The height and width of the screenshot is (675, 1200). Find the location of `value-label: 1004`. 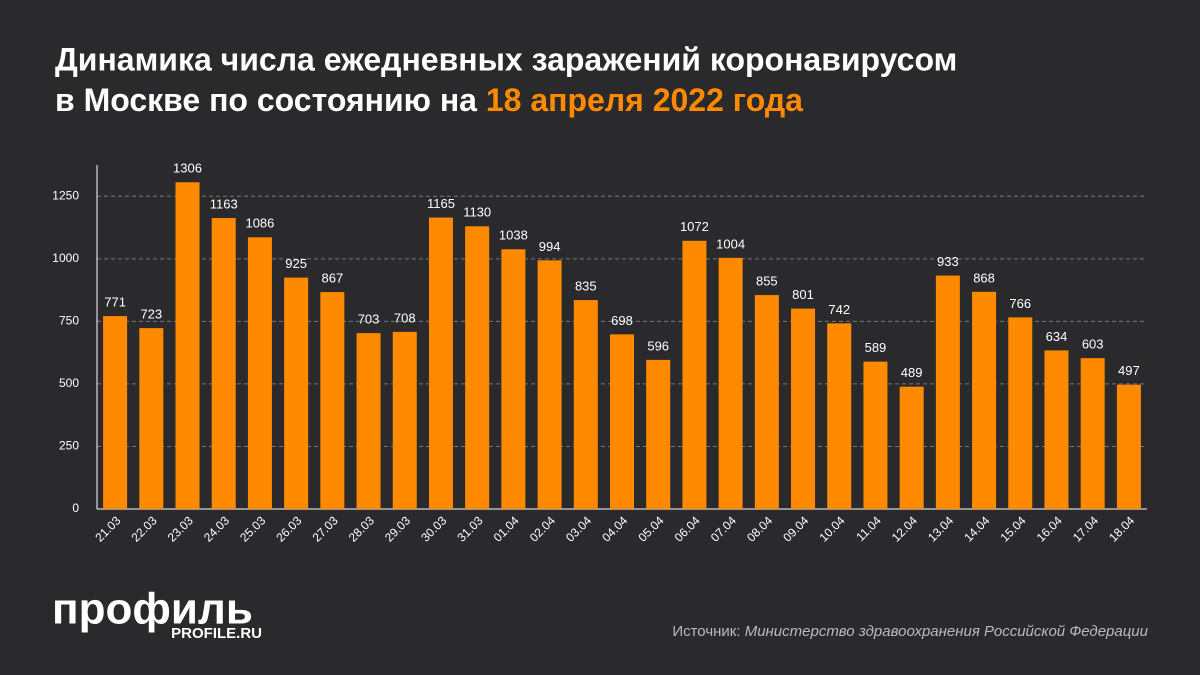

value-label: 1004 is located at coordinates (730, 243).